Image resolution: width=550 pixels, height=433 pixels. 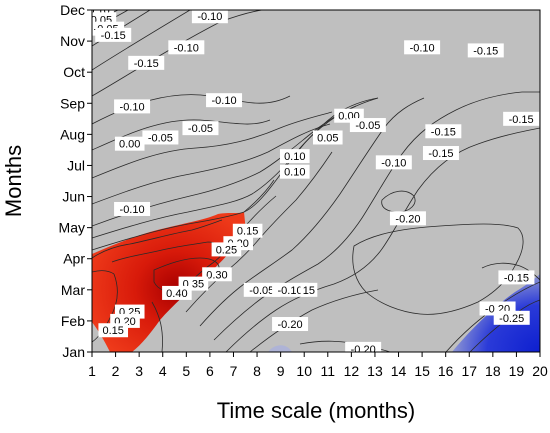 I want to click on x-tick-label: 17, so click(x=469, y=371).